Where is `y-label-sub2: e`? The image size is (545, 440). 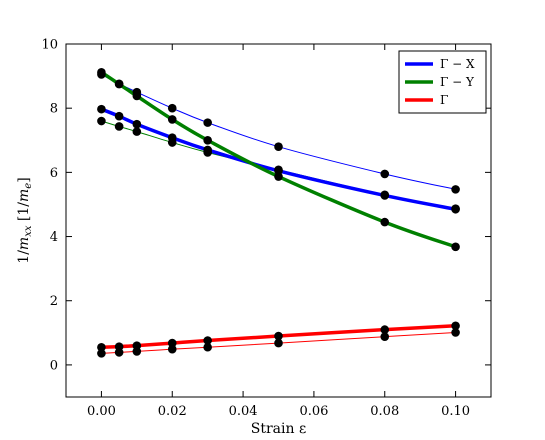
y-label-sub2: e is located at coordinates (28, 186).